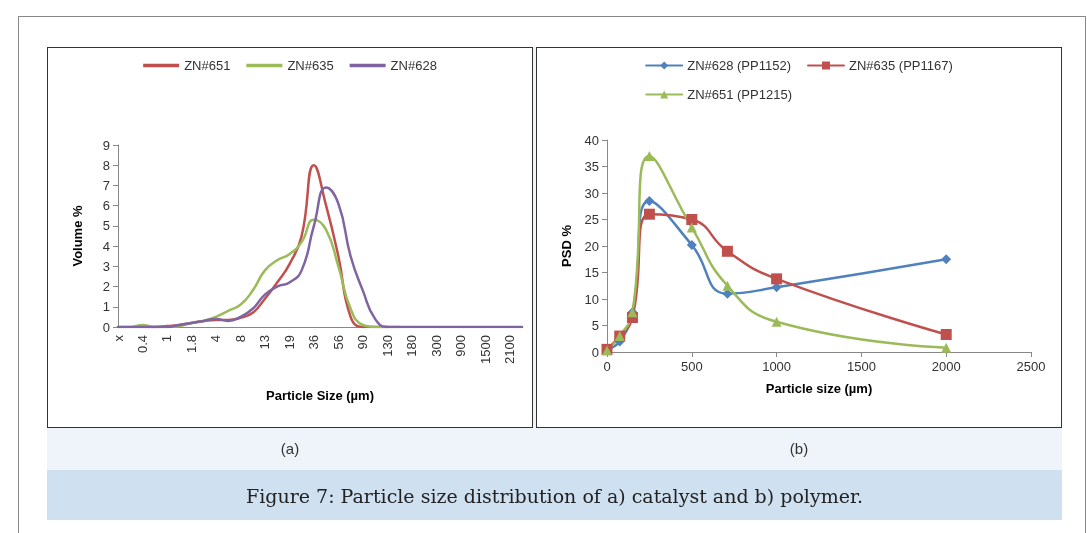 The width and height of the screenshot is (1087, 533). Describe the element at coordinates (106, 246) in the screenshot. I see `y-tick-label: 4` at that location.